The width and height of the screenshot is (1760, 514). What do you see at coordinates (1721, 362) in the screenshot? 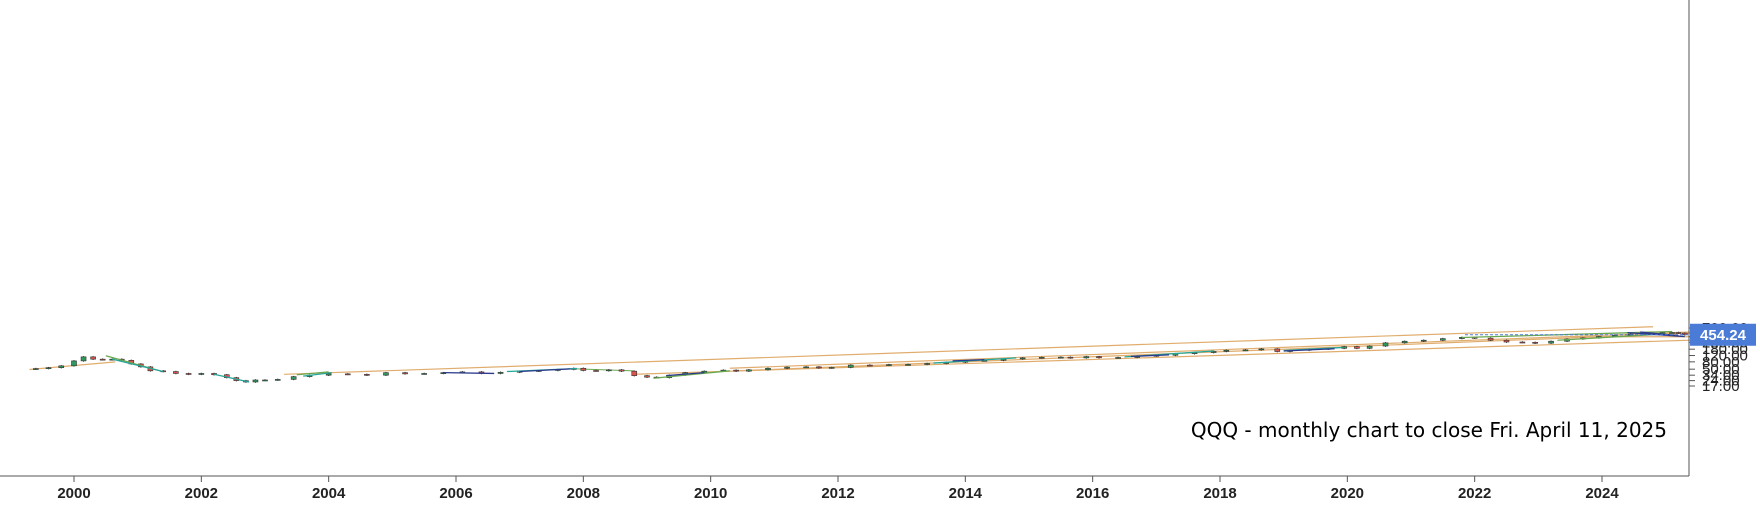
I see `y-tick-label-5: 80.00` at bounding box center [1721, 362].